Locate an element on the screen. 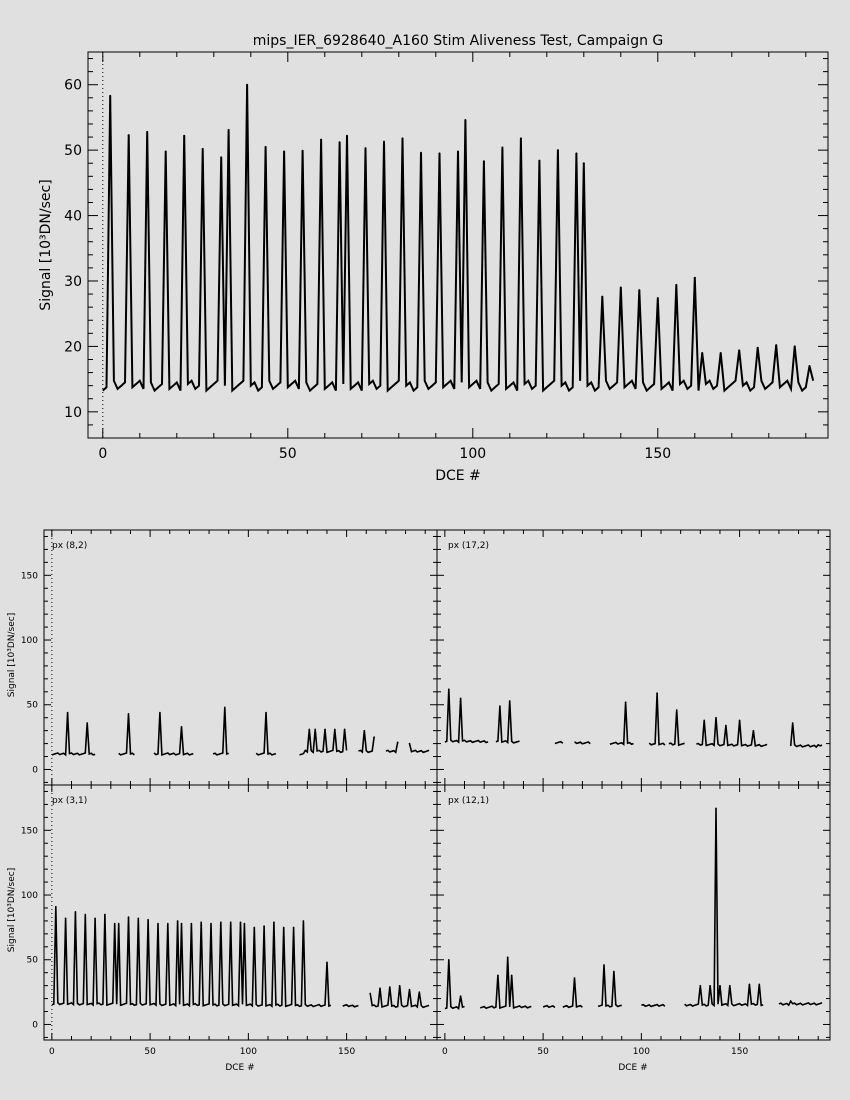 The width and height of the screenshot is (850, 1100). subplot-label: px (17,2) is located at coordinates (468, 546).